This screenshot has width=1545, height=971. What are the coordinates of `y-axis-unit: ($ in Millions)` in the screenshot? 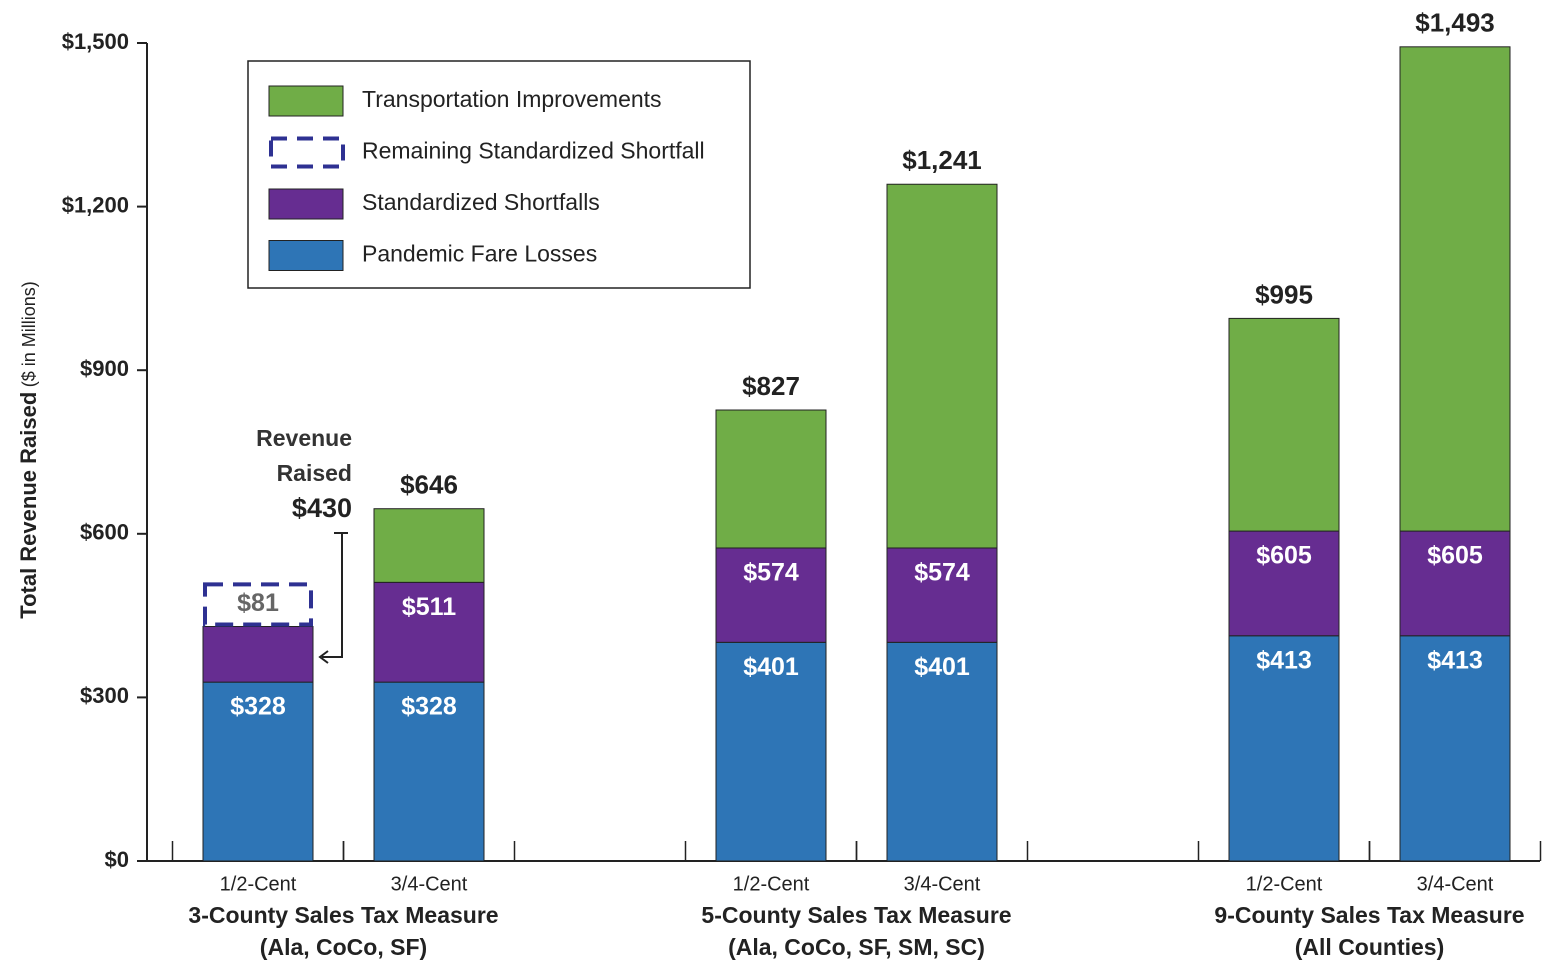 It's located at (29, 334).